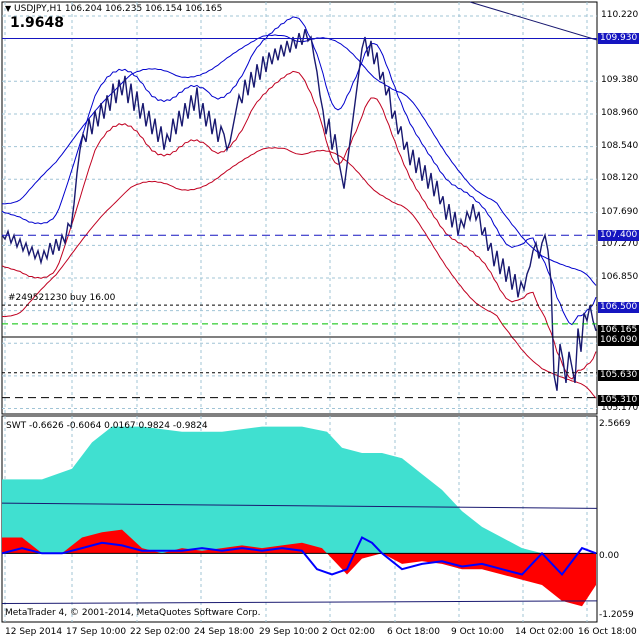  What do you see at coordinates (620, 407) in the screenshot?
I see `price-tick-label: 105.170` at bounding box center [620, 407].